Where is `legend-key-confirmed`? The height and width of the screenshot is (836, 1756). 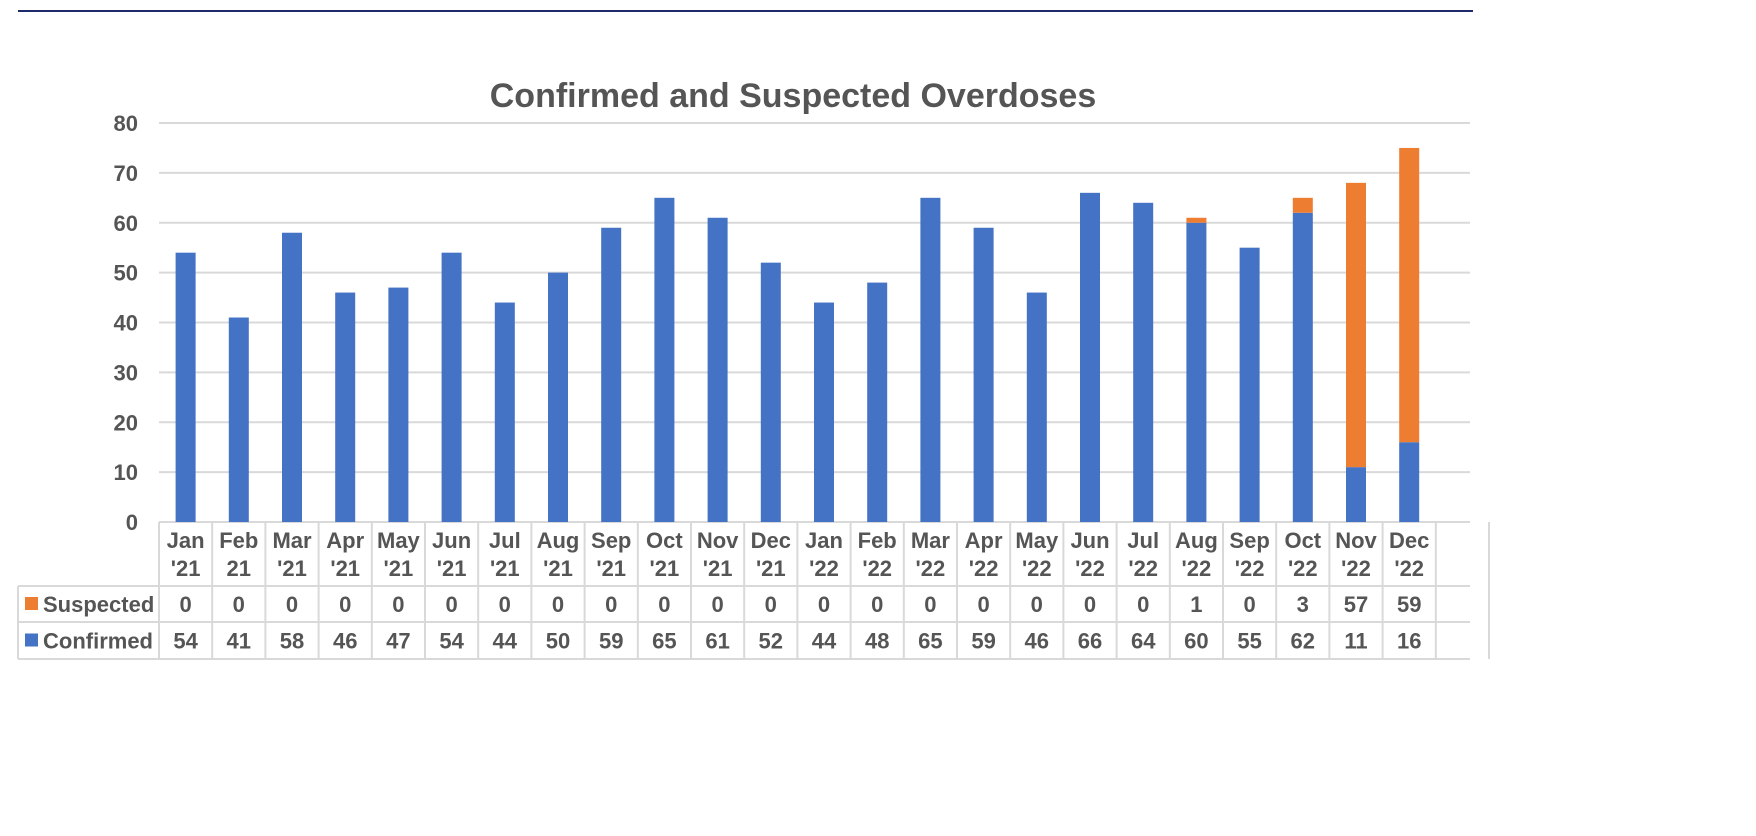
legend-key-confirmed is located at coordinates (31, 640).